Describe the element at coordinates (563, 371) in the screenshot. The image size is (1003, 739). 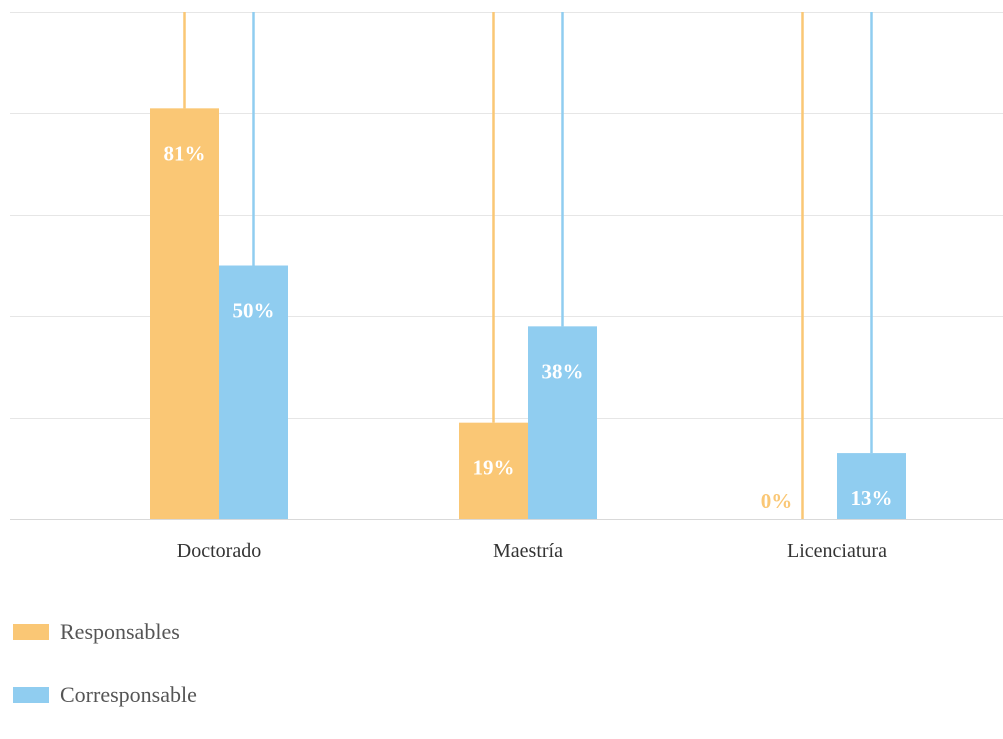
I see `data-label-corresponsable-maestria: 38%` at that location.